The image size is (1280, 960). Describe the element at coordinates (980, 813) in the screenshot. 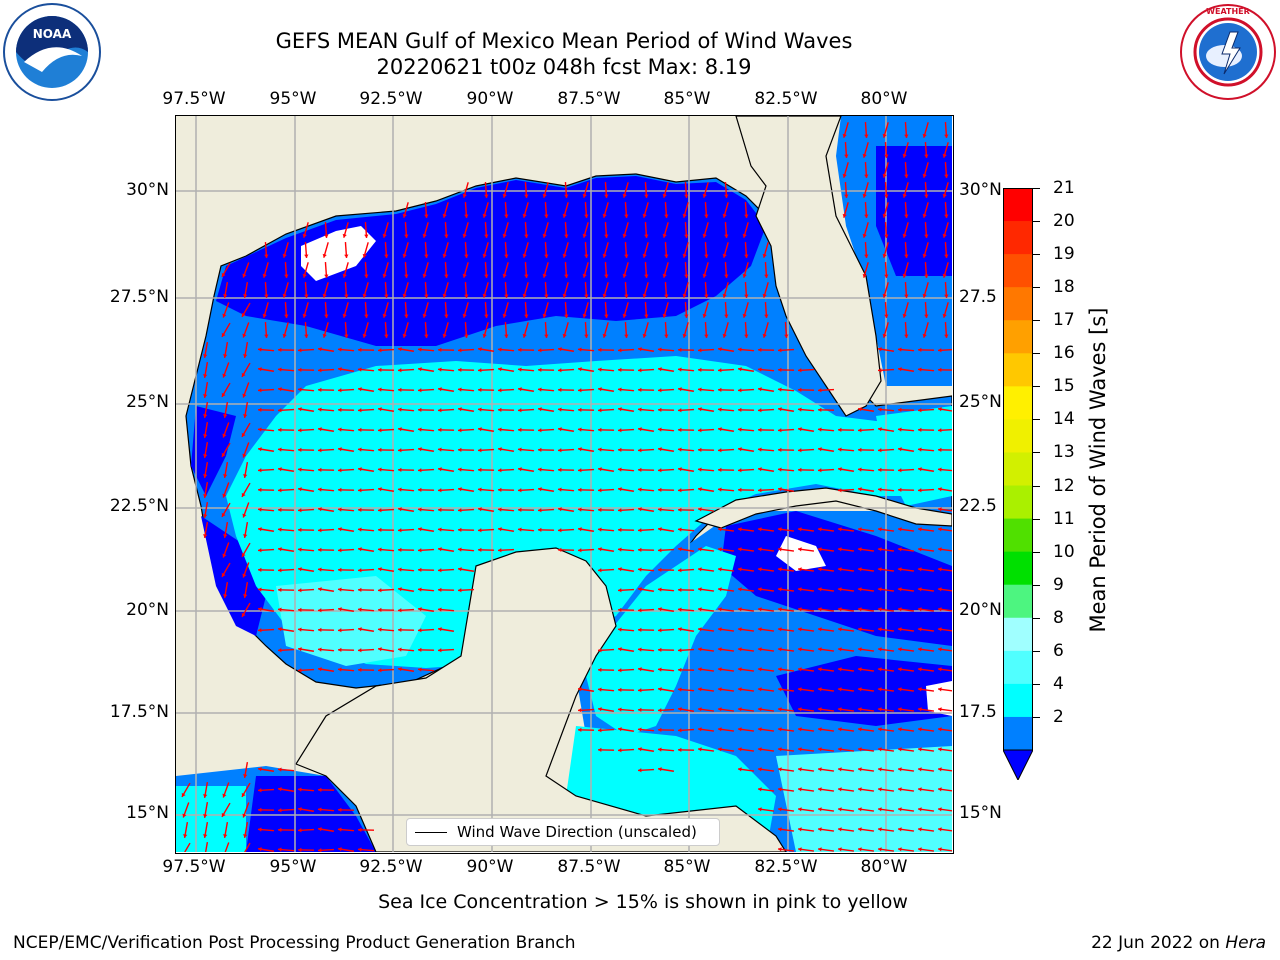

I see `lat-tick-right: 15°N` at that location.